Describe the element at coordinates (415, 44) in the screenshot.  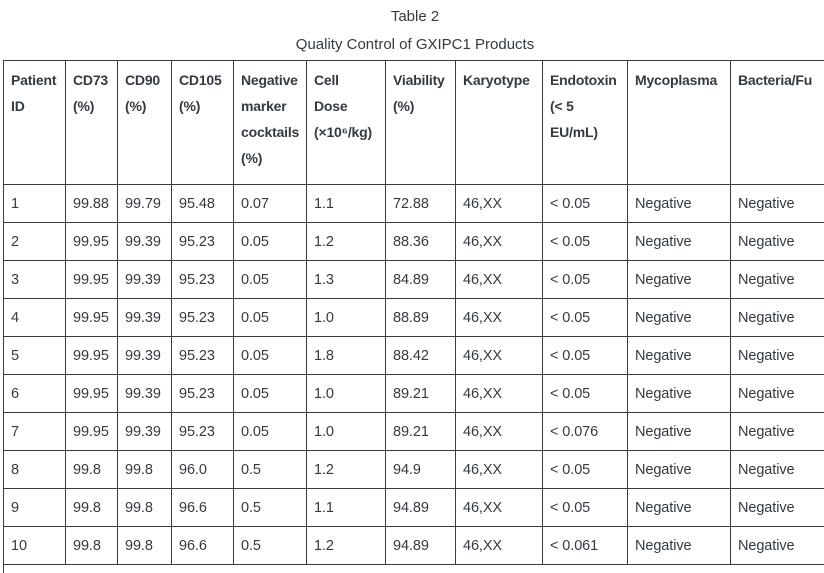
I see `table-title: Quality Control of GXIPC1 Products` at that location.